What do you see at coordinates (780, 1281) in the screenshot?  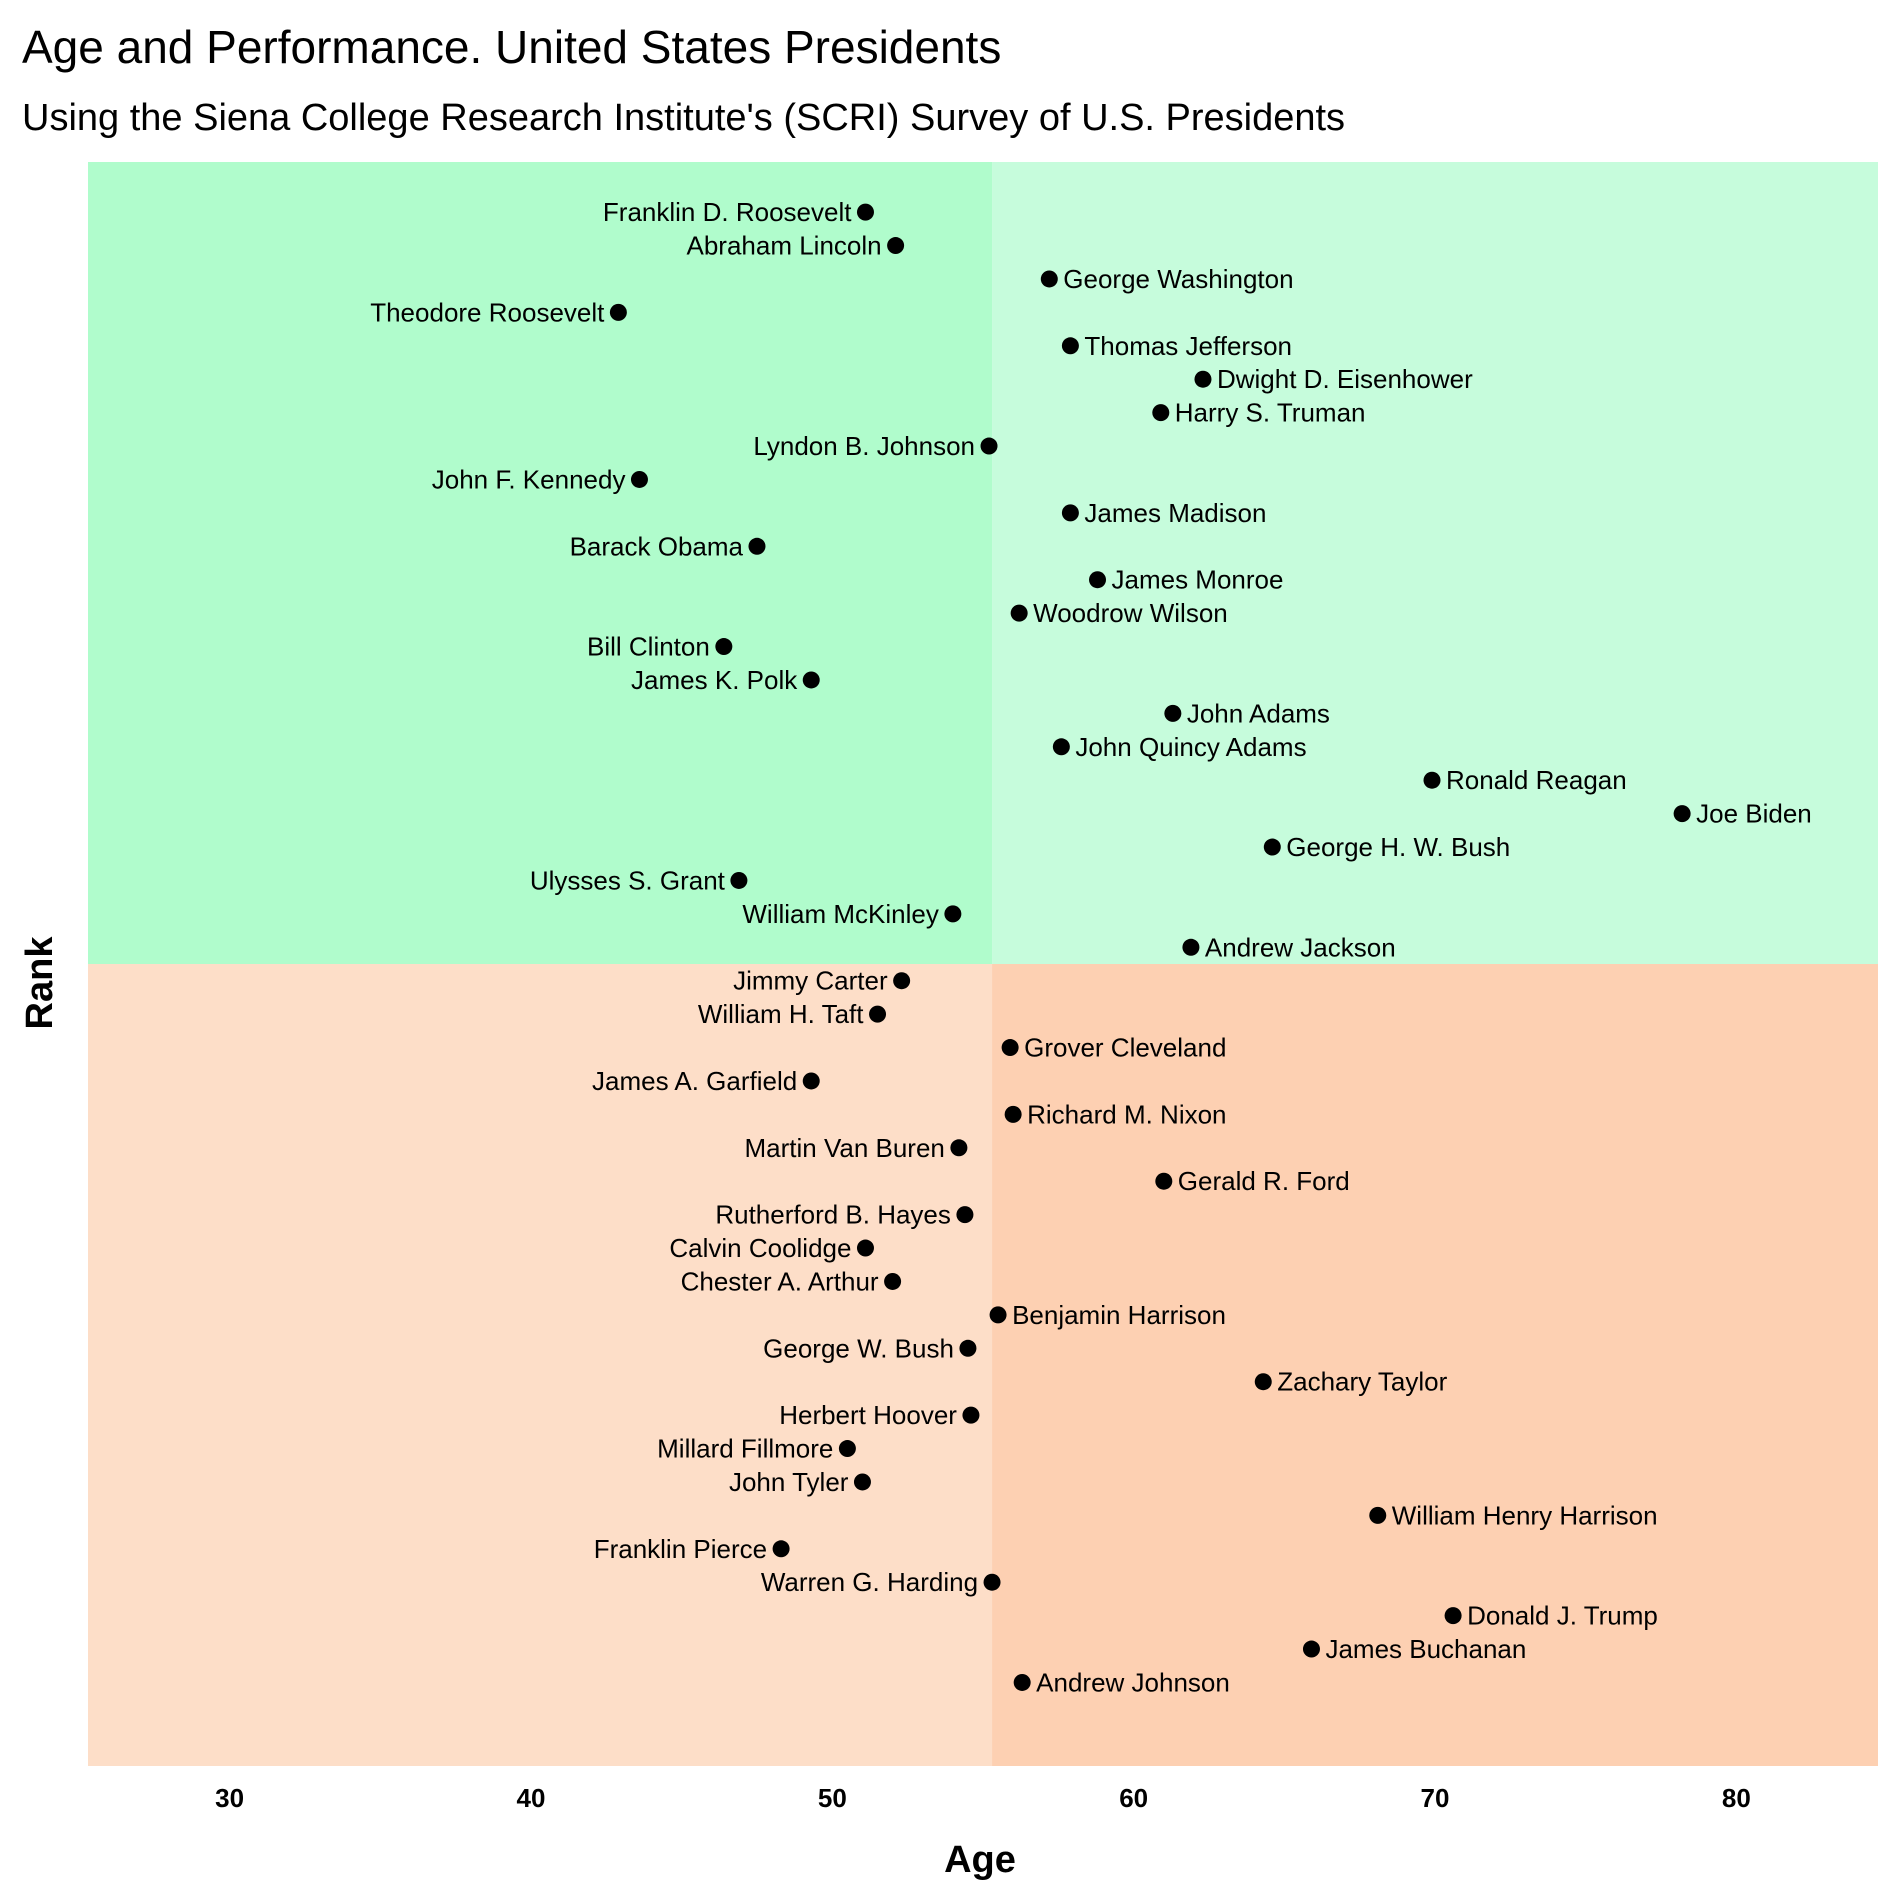 I see `label-chester-a-arthur: Chester A. Arthur` at bounding box center [780, 1281].